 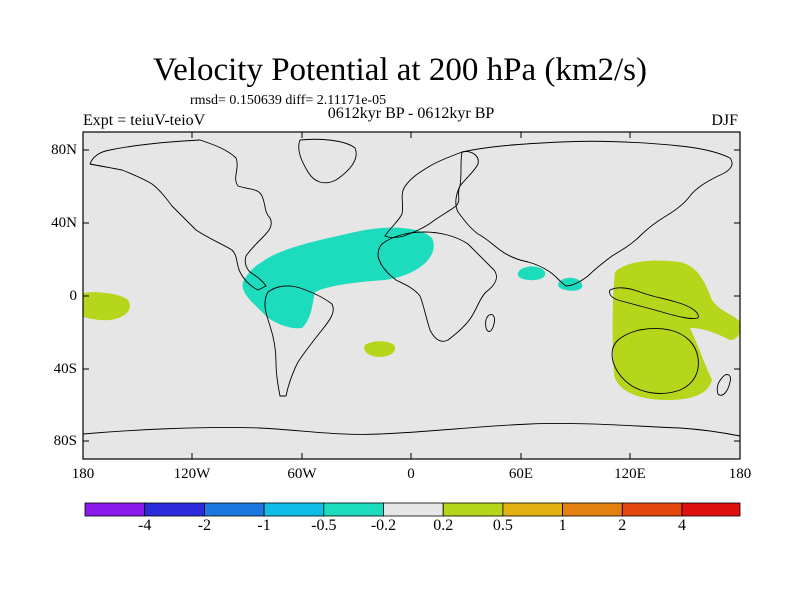 I want to click on colorbar-label: -4, so click(x=145, y=525).